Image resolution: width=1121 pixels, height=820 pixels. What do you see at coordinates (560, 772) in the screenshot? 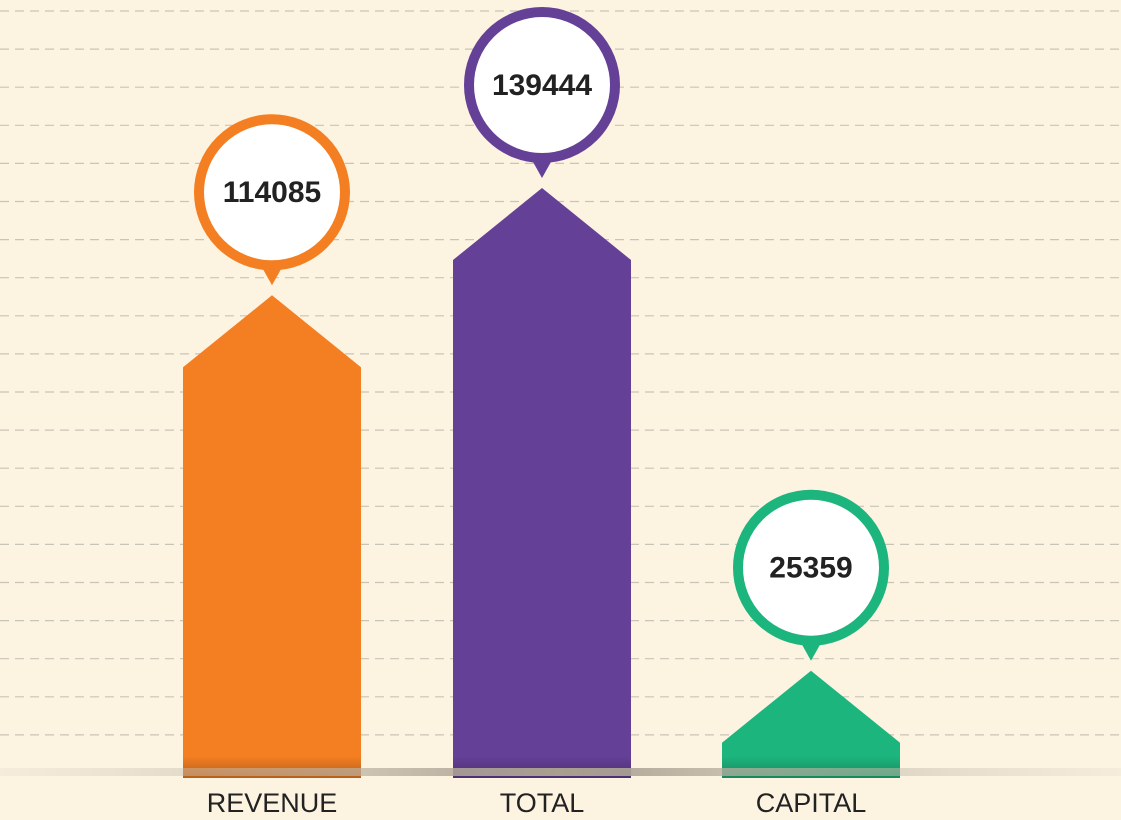
I see `baseline` at bounding box center [560, 772].